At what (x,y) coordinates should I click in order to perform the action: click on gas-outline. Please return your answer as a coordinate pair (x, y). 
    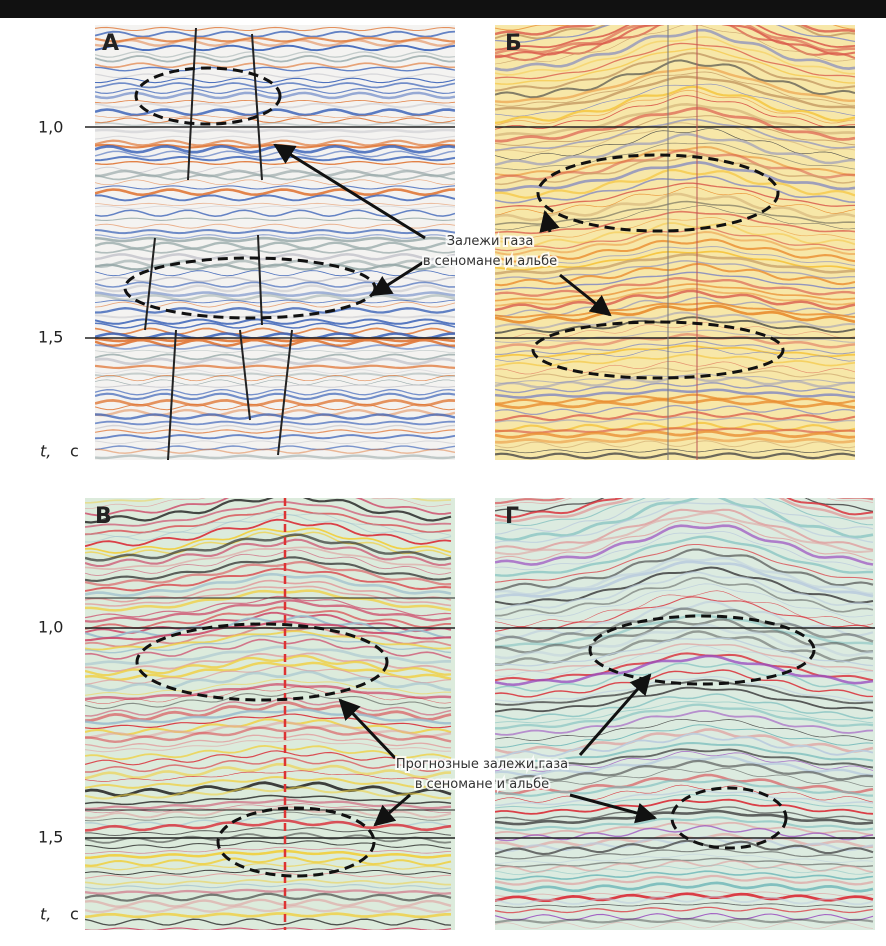
    Looking at the image, I should click on (702, 650).